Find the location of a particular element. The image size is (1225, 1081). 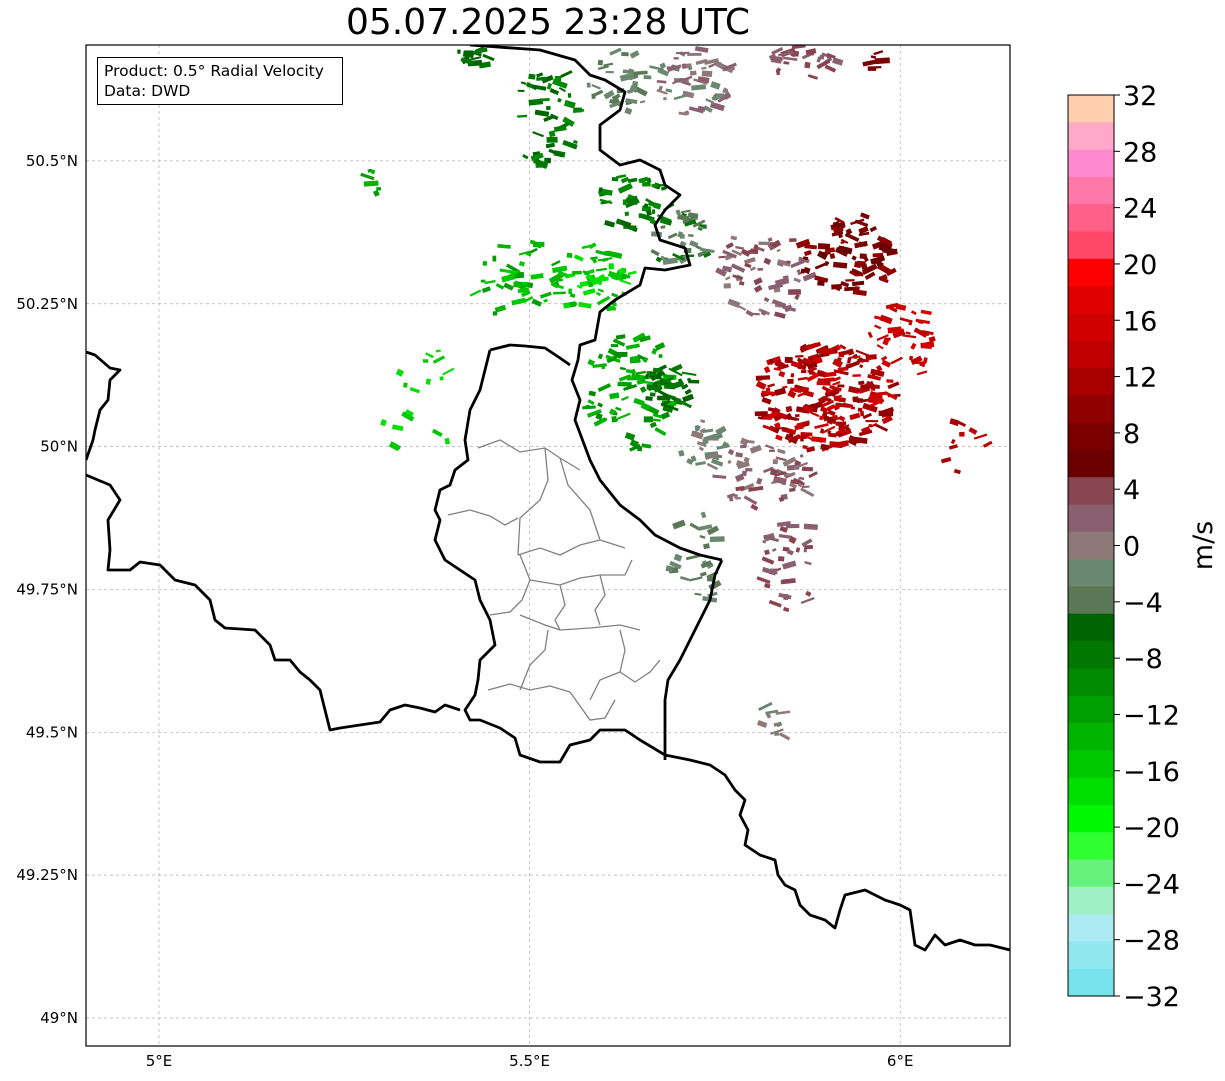

y-tick-label: 50.5°N is located at coordinates (52, 161).